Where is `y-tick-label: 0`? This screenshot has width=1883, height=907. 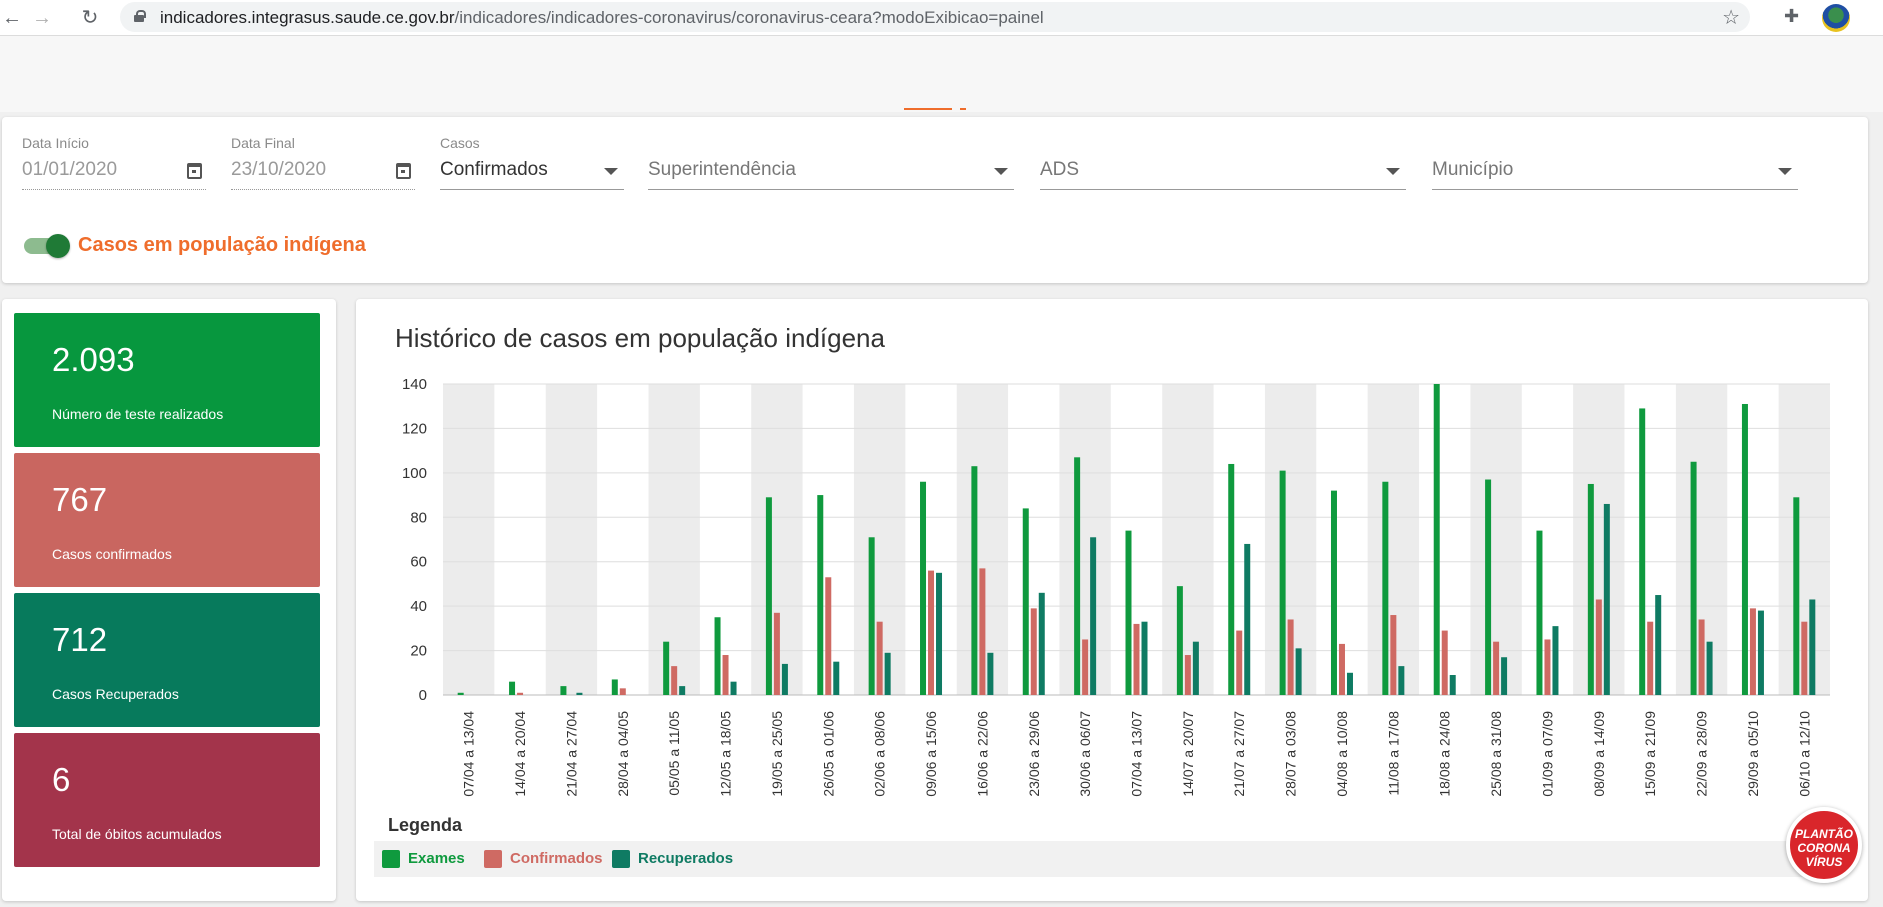
y-tick-label: 0 is located at coordinates (423, 695).